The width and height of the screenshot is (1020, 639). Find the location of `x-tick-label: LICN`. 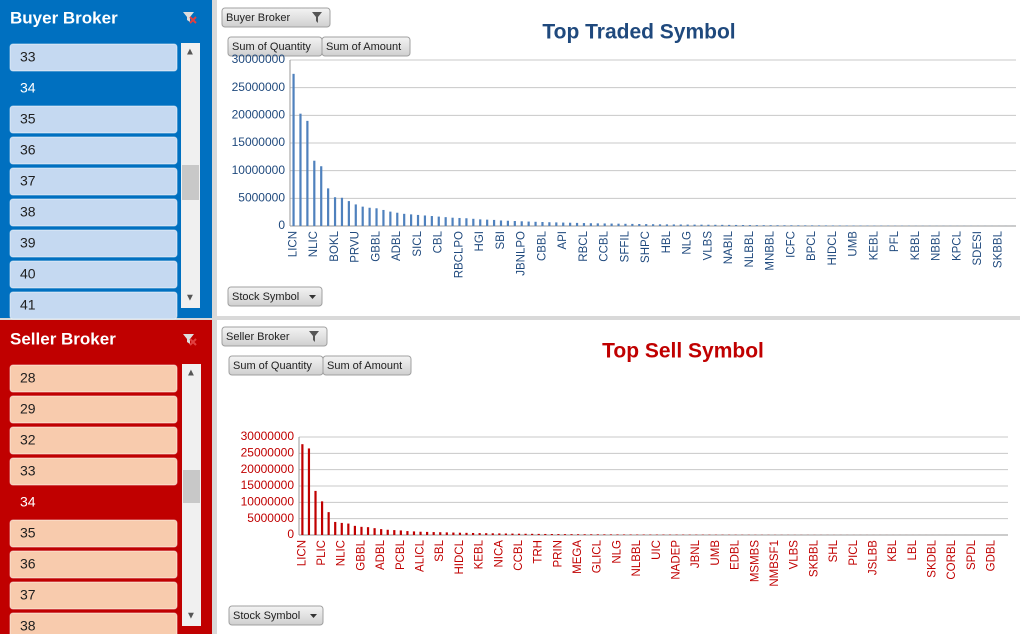

x-tick-label: LICN is located at coordinates (302, 553).